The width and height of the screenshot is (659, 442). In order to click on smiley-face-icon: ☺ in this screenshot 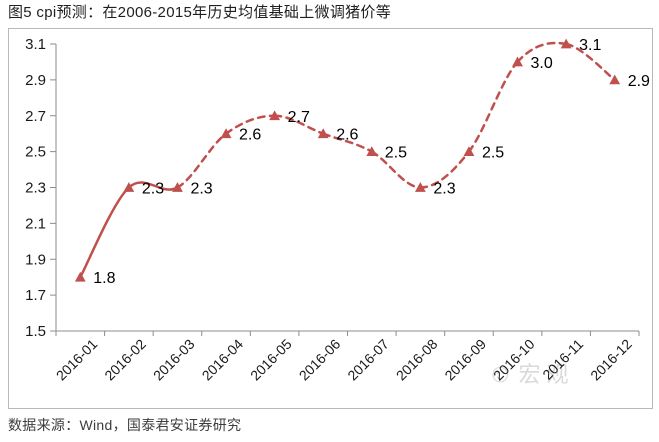, I will do `click(500, 373)`.